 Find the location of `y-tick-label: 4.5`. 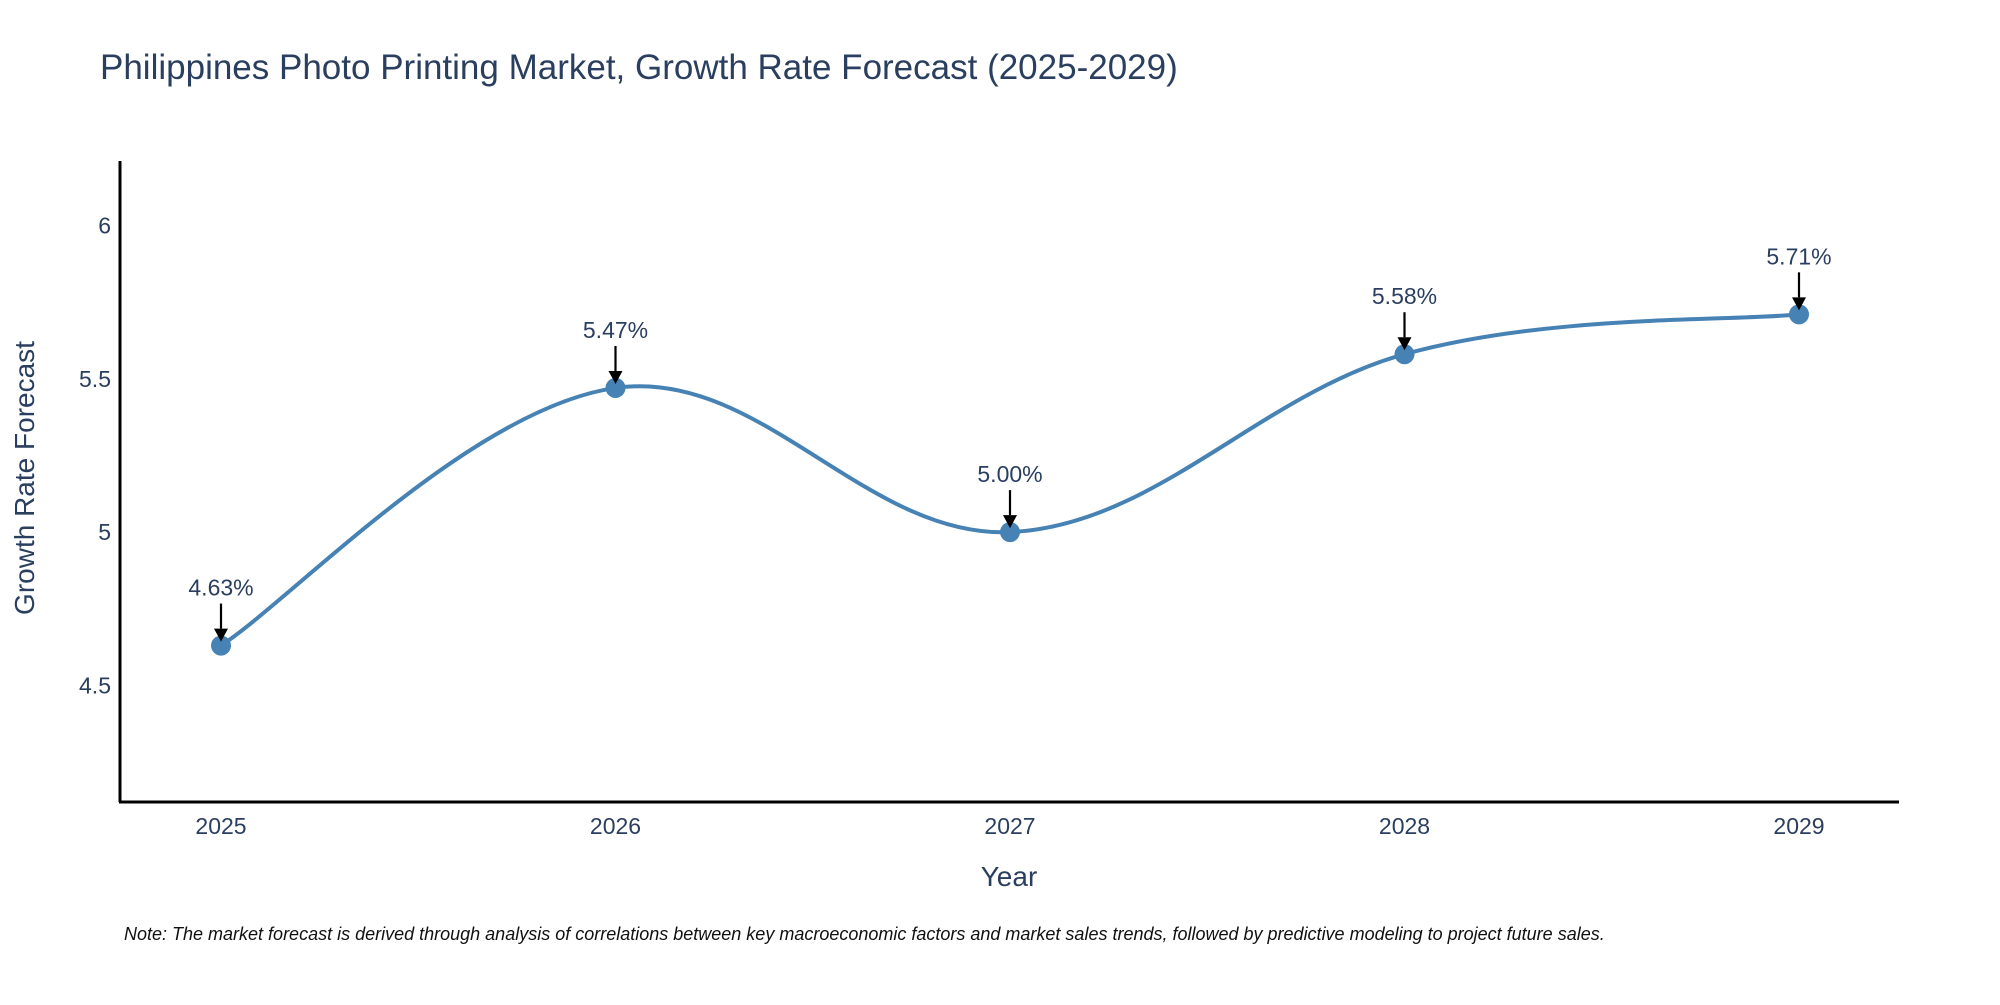

y-tick-label: 4.5 is located at coordinates (95, 685).